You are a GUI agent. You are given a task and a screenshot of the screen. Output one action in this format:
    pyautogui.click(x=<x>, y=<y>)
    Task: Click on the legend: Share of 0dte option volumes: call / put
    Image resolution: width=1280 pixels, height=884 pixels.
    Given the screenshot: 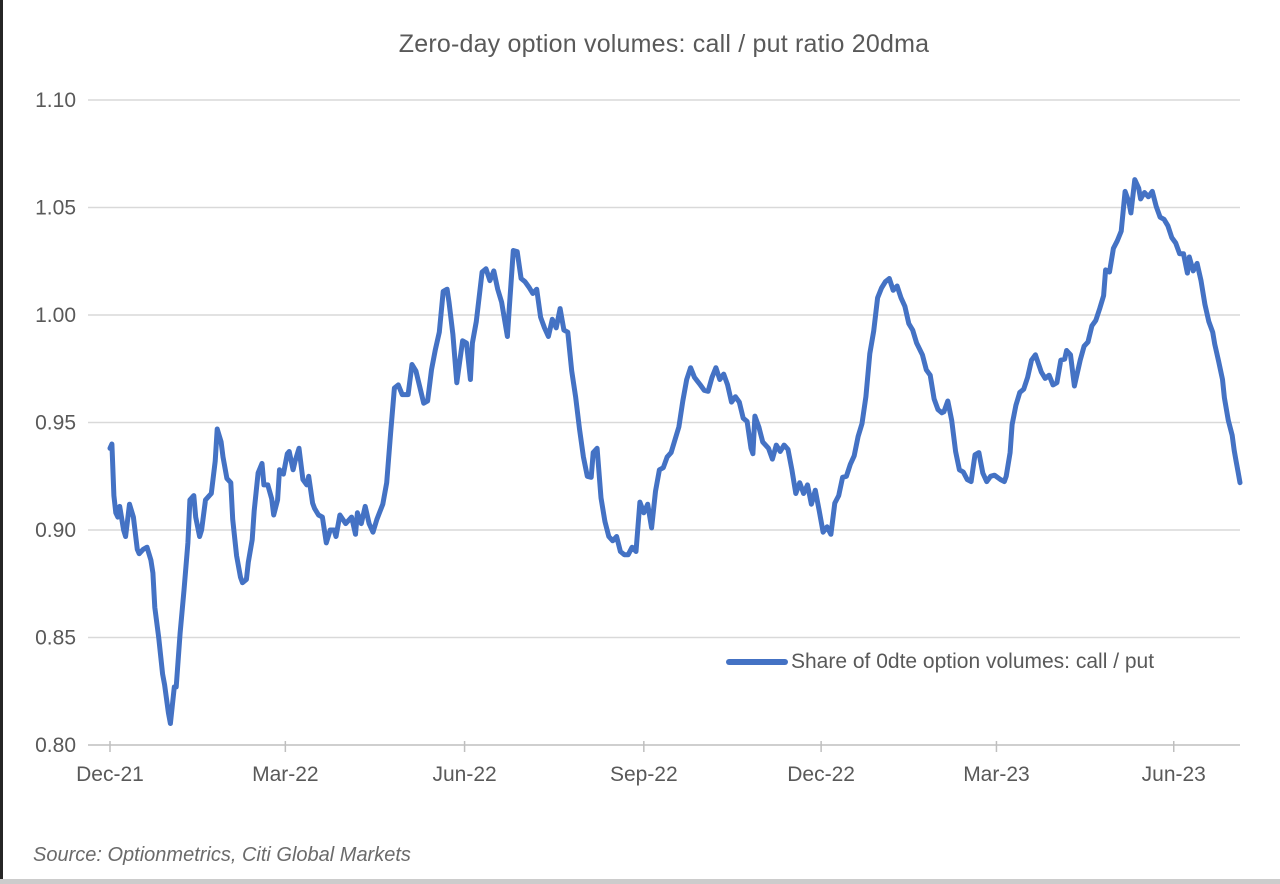 What is the action you would take?
    pyautogui.click(x=940, y=662)
    